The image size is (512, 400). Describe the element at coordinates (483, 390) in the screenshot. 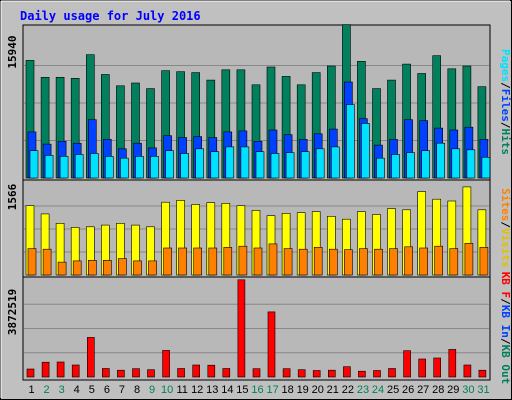

I see `day-label-31: 31` at that location.